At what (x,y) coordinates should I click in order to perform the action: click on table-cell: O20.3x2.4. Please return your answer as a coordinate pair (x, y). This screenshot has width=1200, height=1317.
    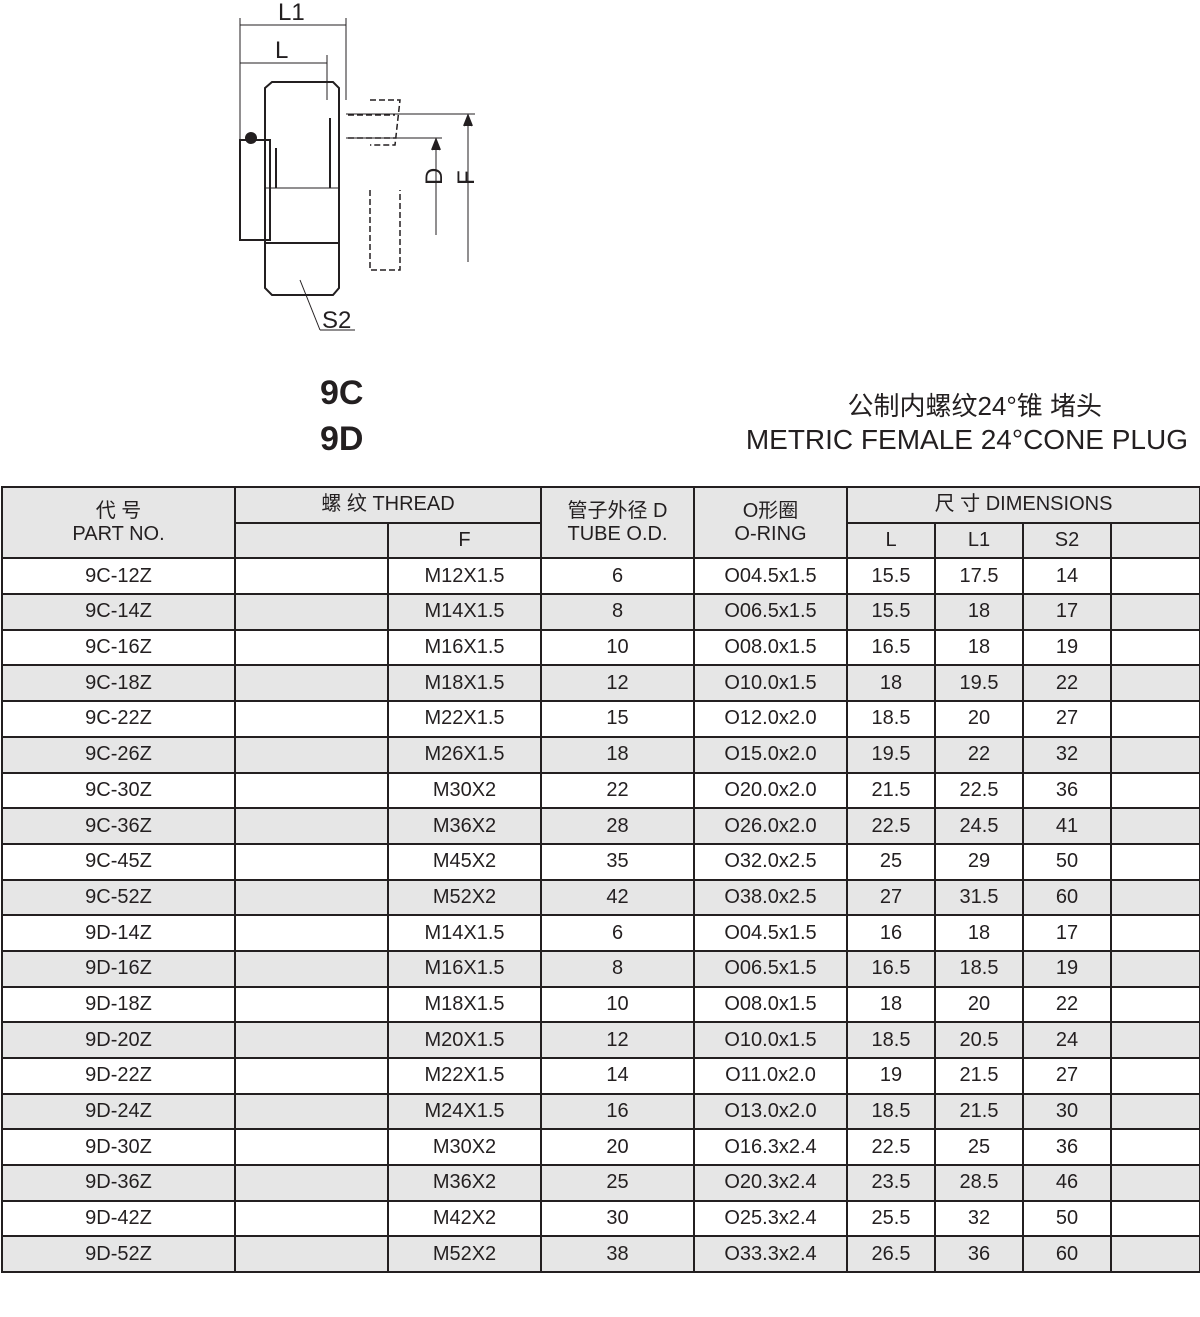
    Looking at the image, I should click on (770, 1183).